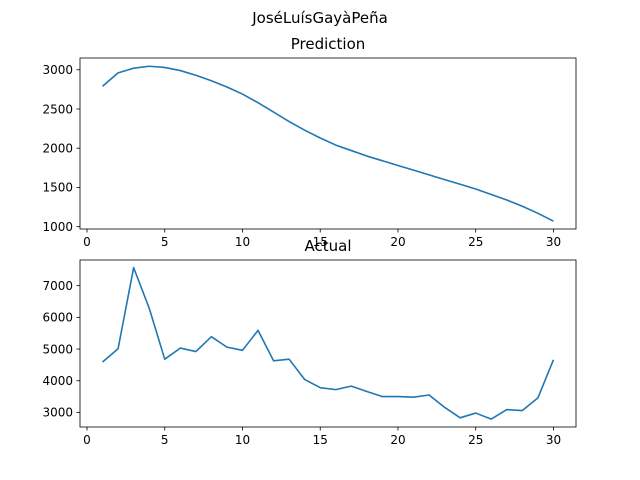 The width and height of the screenshot is (640, 480). I want to click on prediction-xtick-label: 0, so click(87, 242).